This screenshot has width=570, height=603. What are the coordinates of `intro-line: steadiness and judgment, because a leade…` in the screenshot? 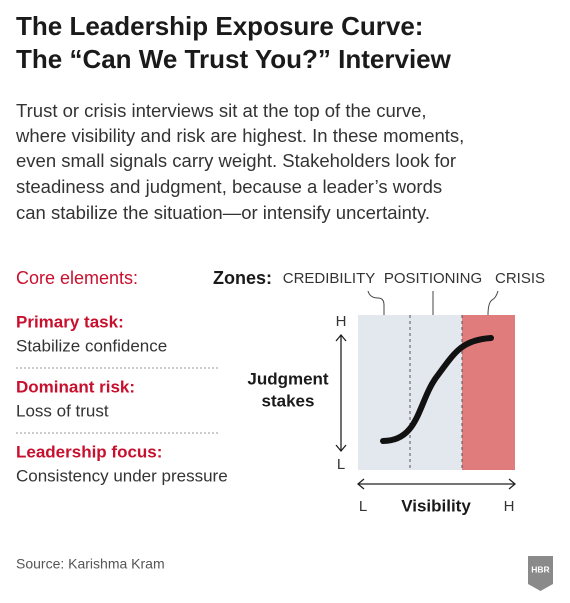 It's located at (229, 186).